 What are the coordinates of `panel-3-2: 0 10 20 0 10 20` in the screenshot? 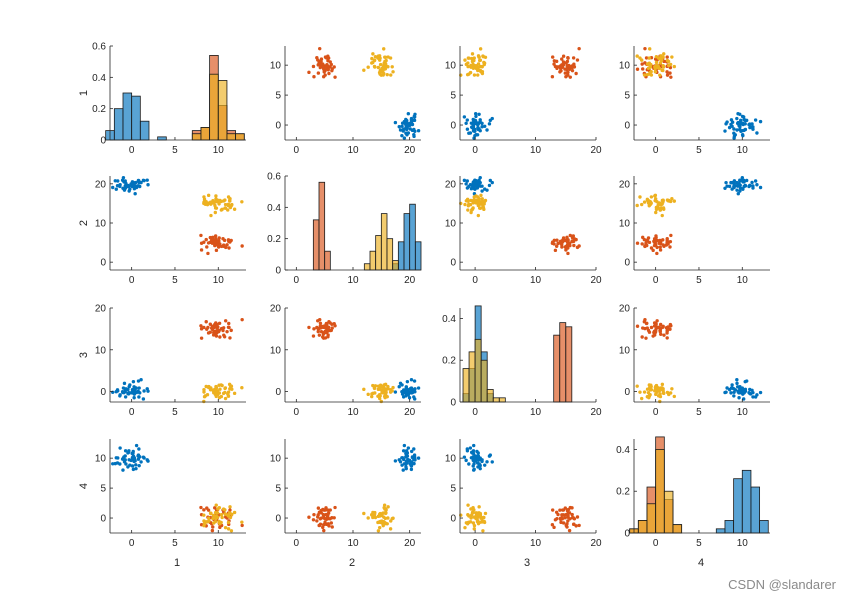 It's located at (345, 361).